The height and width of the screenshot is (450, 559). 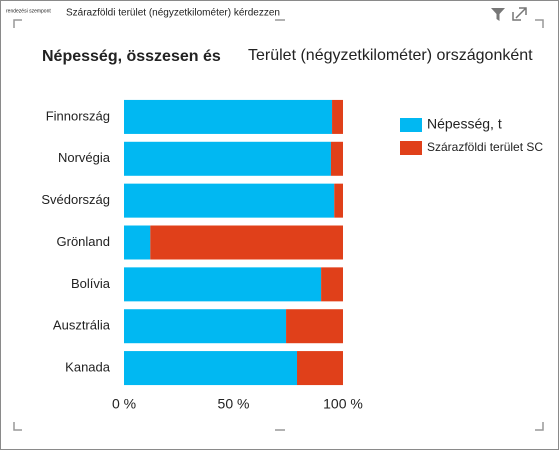 What do you see at coordinates (464, 124) in the screenshot?
I see `legend-label: Népesség, t` at bounding box center [464, 124].